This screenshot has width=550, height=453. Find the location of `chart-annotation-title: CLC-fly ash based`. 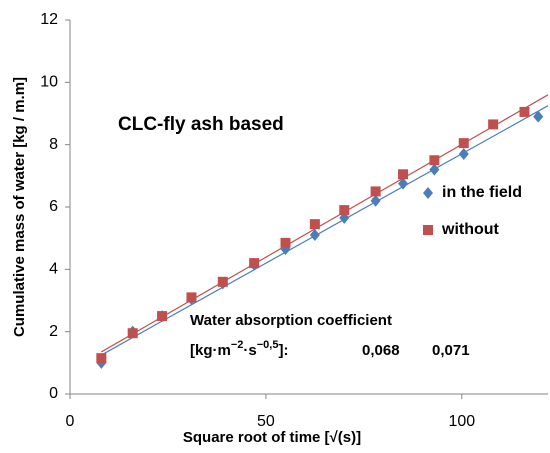

chart-annotation-title: CLC-fly ash based is located at coordinates (201, 124).